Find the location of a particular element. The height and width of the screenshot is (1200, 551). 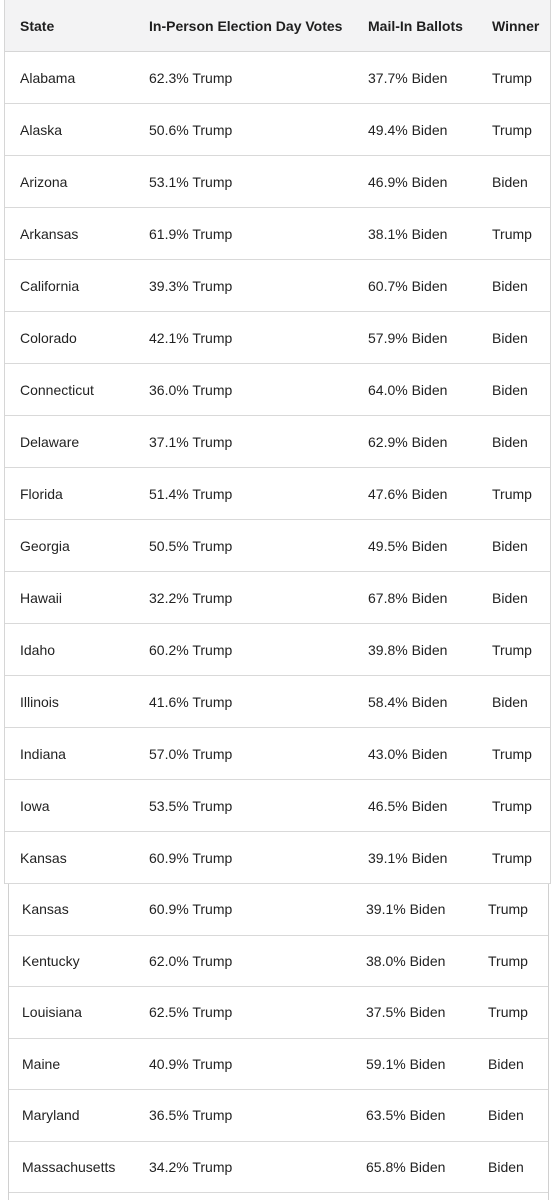

table-row: Maine 40.9% Trump 59.1% Biden Biden is located at coordinates (278, 1064).